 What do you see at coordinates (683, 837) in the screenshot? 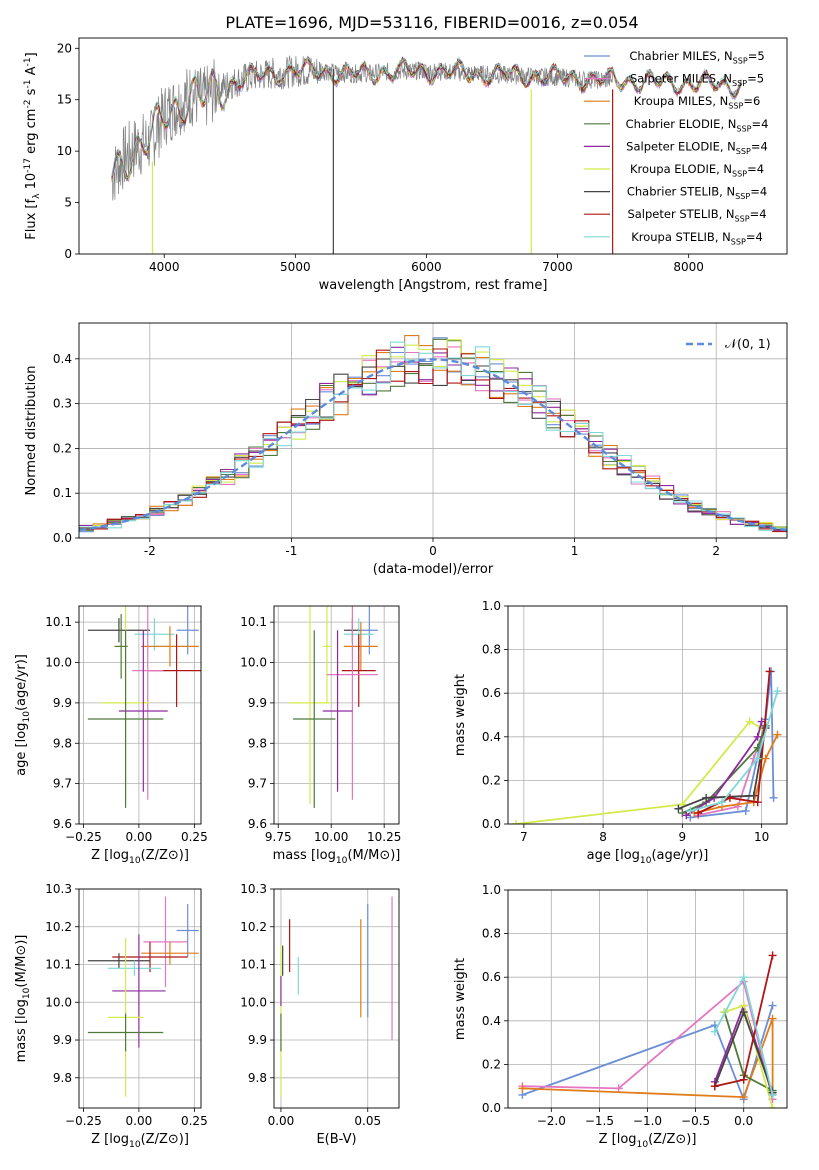
I see `x-tick-label: 9` at bounding box center [683, 837].